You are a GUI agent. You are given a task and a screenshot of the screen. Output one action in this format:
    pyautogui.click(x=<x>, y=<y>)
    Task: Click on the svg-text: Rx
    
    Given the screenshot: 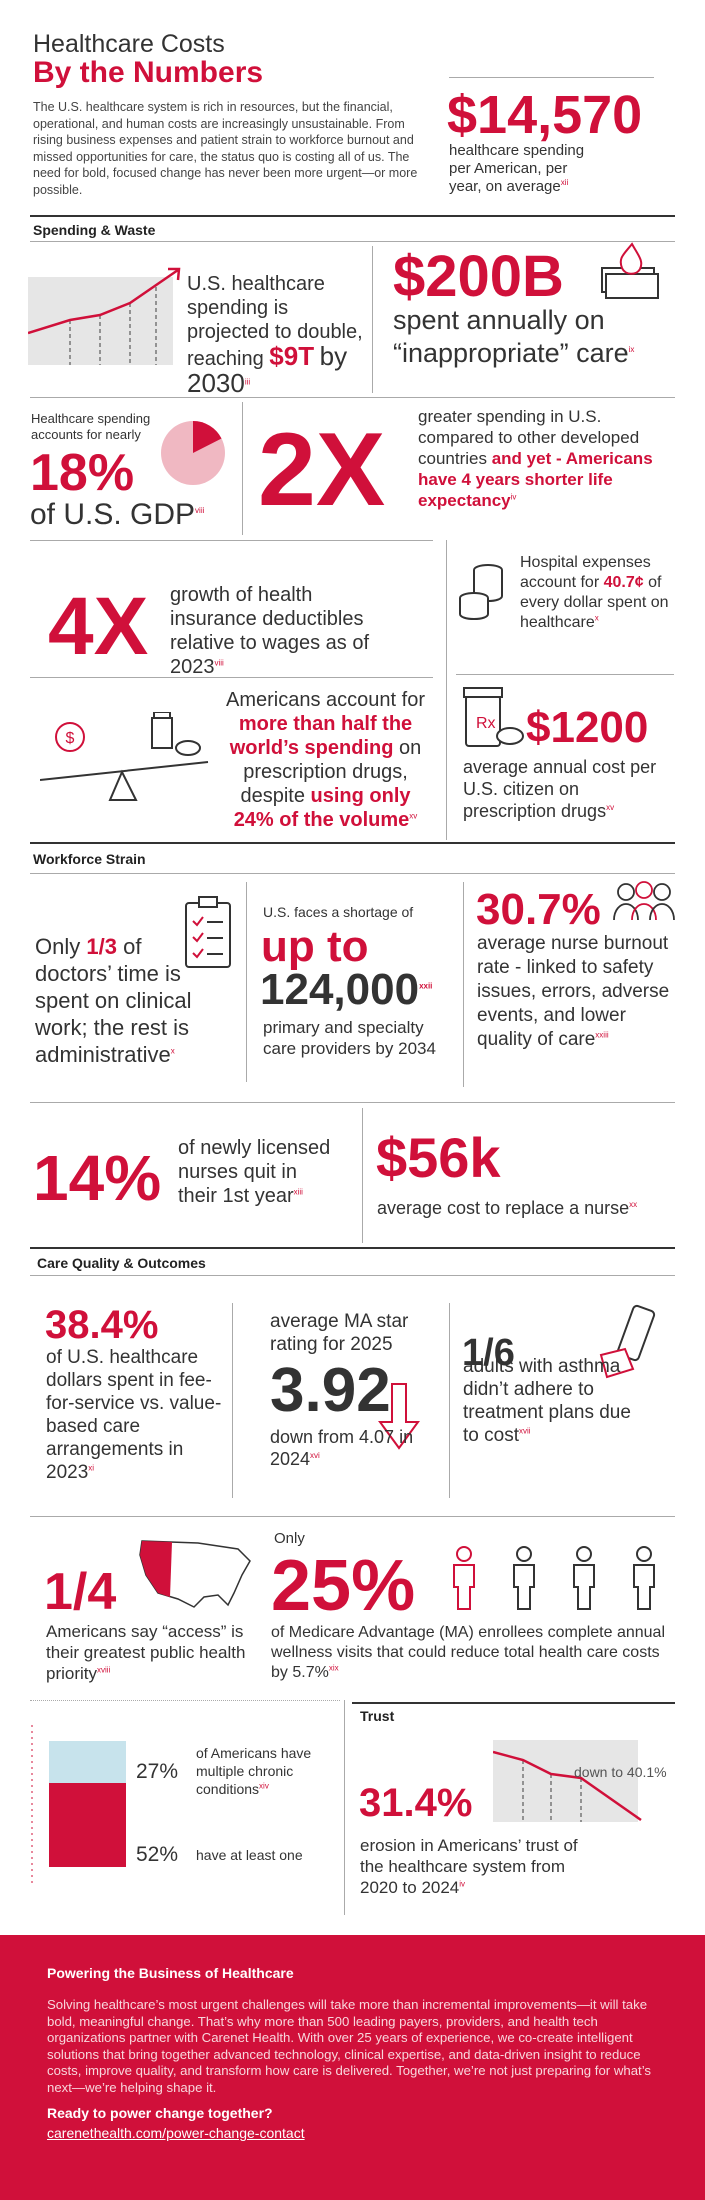 What is the action you would take?
    pyautogui.click(x=486, y=723)
    